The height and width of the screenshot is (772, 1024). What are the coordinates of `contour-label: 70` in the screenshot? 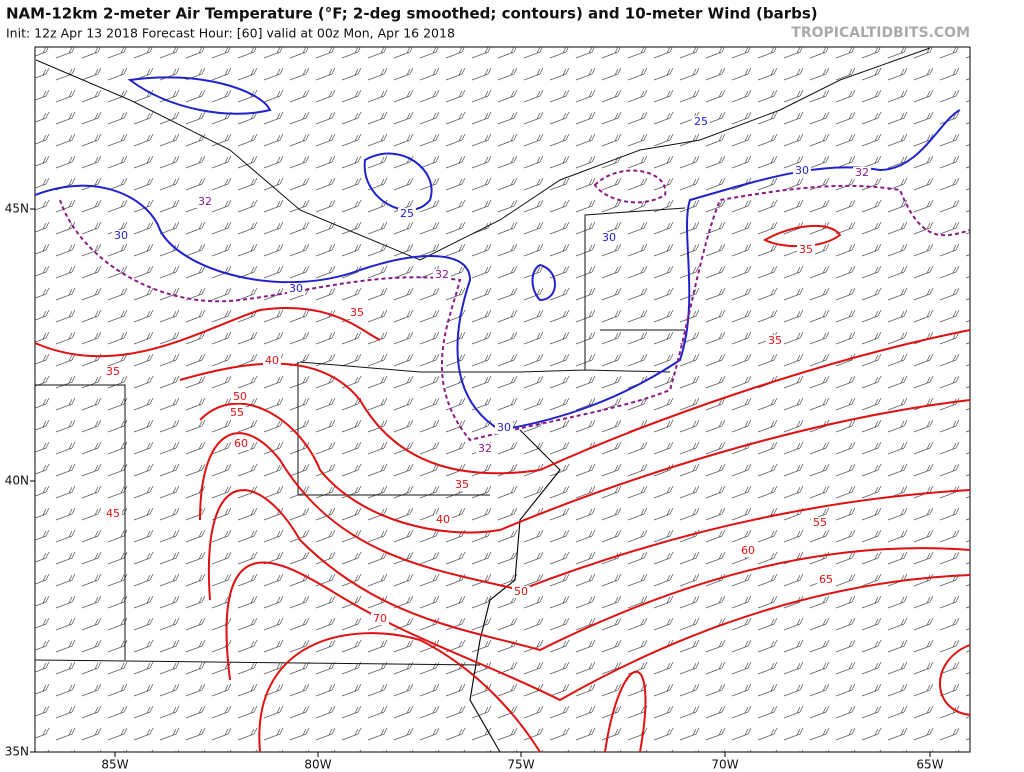 It's located at (380, 618).